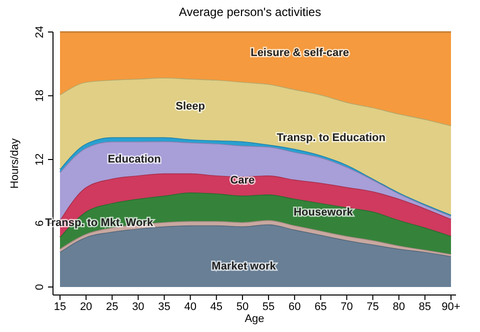 The width and height of the screenshot is (480, 332). I want to click on chart-title: Average person's activities, so click(250, 12).